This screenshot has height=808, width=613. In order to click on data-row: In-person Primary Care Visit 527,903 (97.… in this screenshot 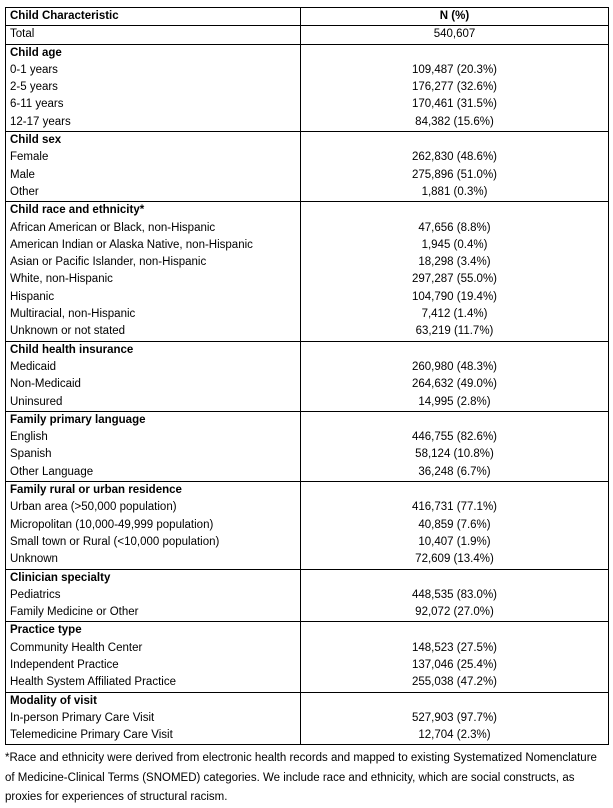, I will do `click(307, 718)`.